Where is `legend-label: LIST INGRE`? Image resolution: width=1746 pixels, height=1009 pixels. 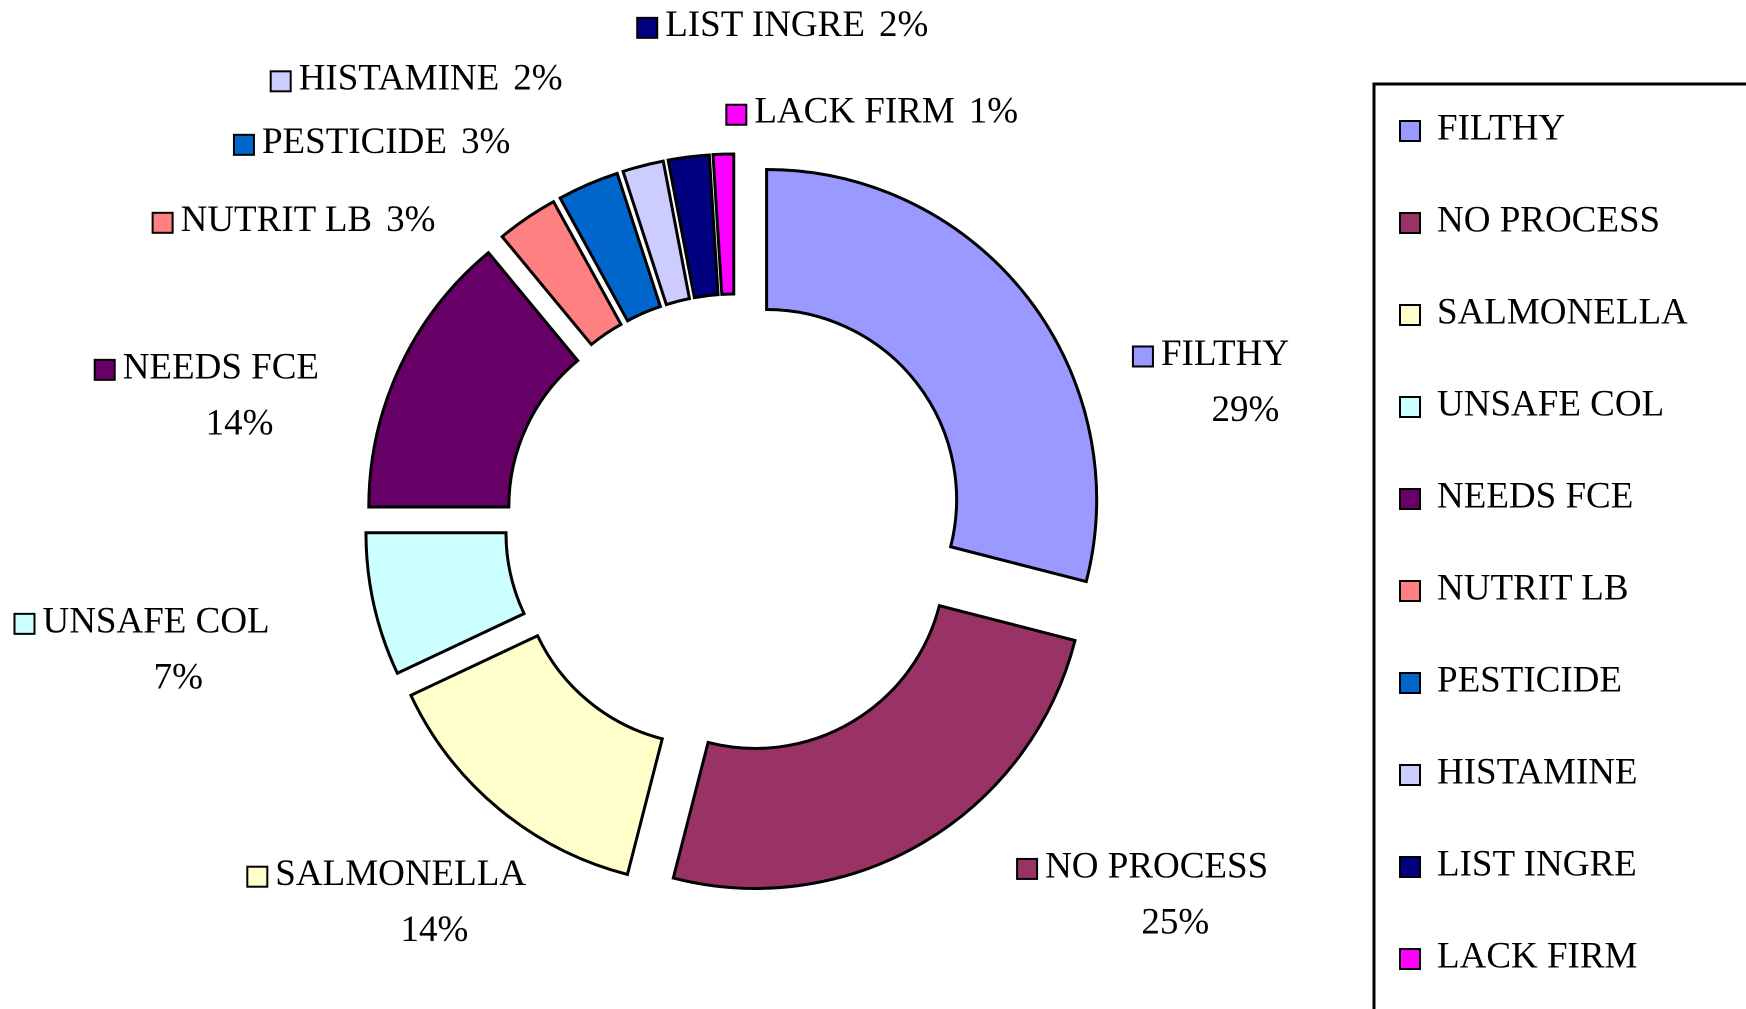 legend-label: LIST INGRE is located at coordinates (1537, 863).